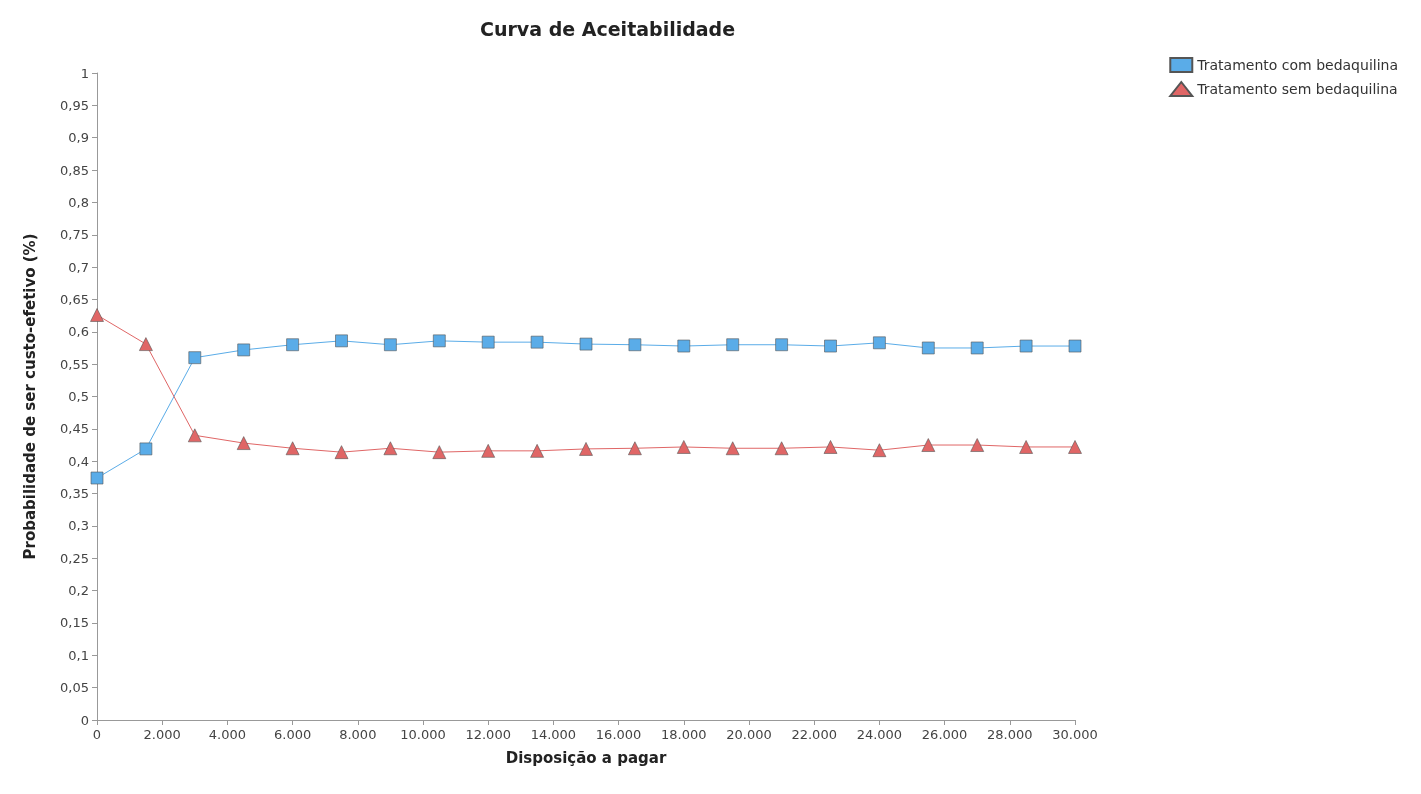 The width and height of the screenshot is (1421, 794). What do you see at coordinates (162, 734) in the screenshot?
I see `x-tick-label: 2.000` at bounding box center [162, 734].